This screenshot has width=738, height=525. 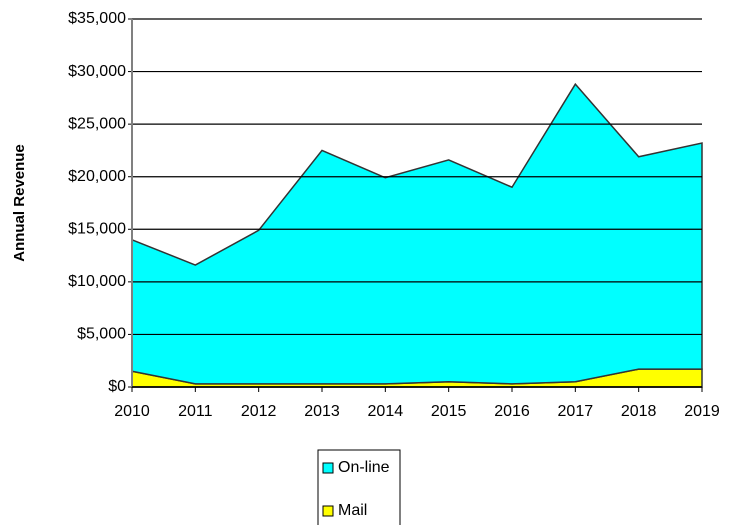 What do you see at coordinates (19, 203) in the screenshot?
I see `y-axis-label: Annual Revenue` at bounding box center [19, 203].